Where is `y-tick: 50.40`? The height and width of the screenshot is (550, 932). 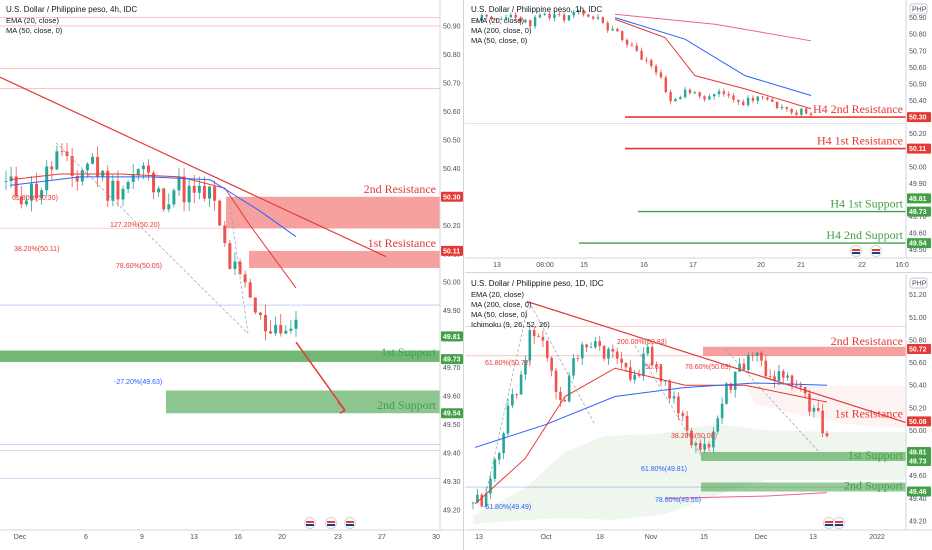
y-tick: 50.40 is located at coordinates (918, 101).